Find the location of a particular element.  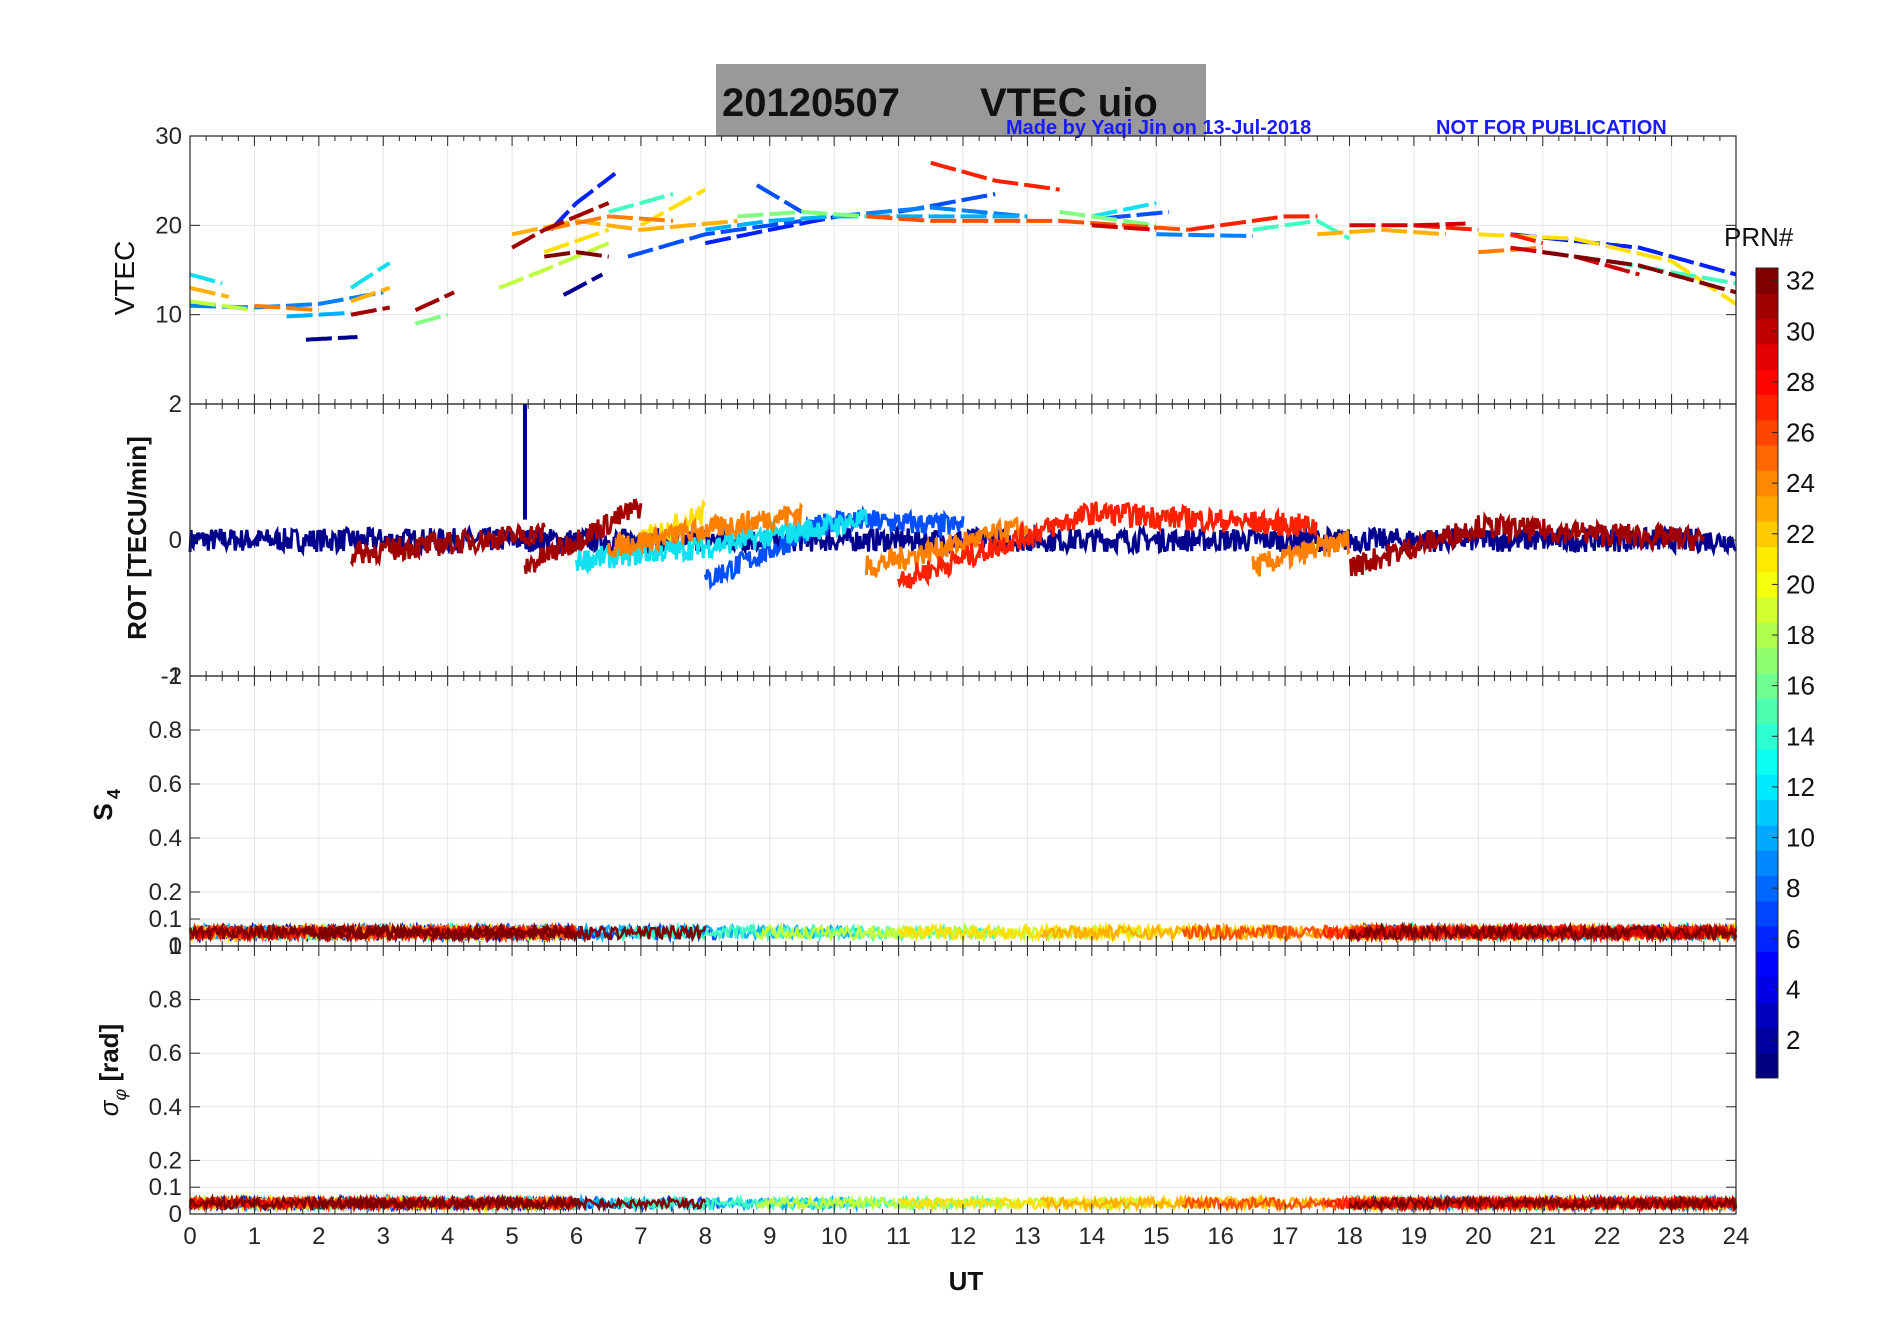

svg-text: σφ [rad] is located at coordinates (112, 1070).